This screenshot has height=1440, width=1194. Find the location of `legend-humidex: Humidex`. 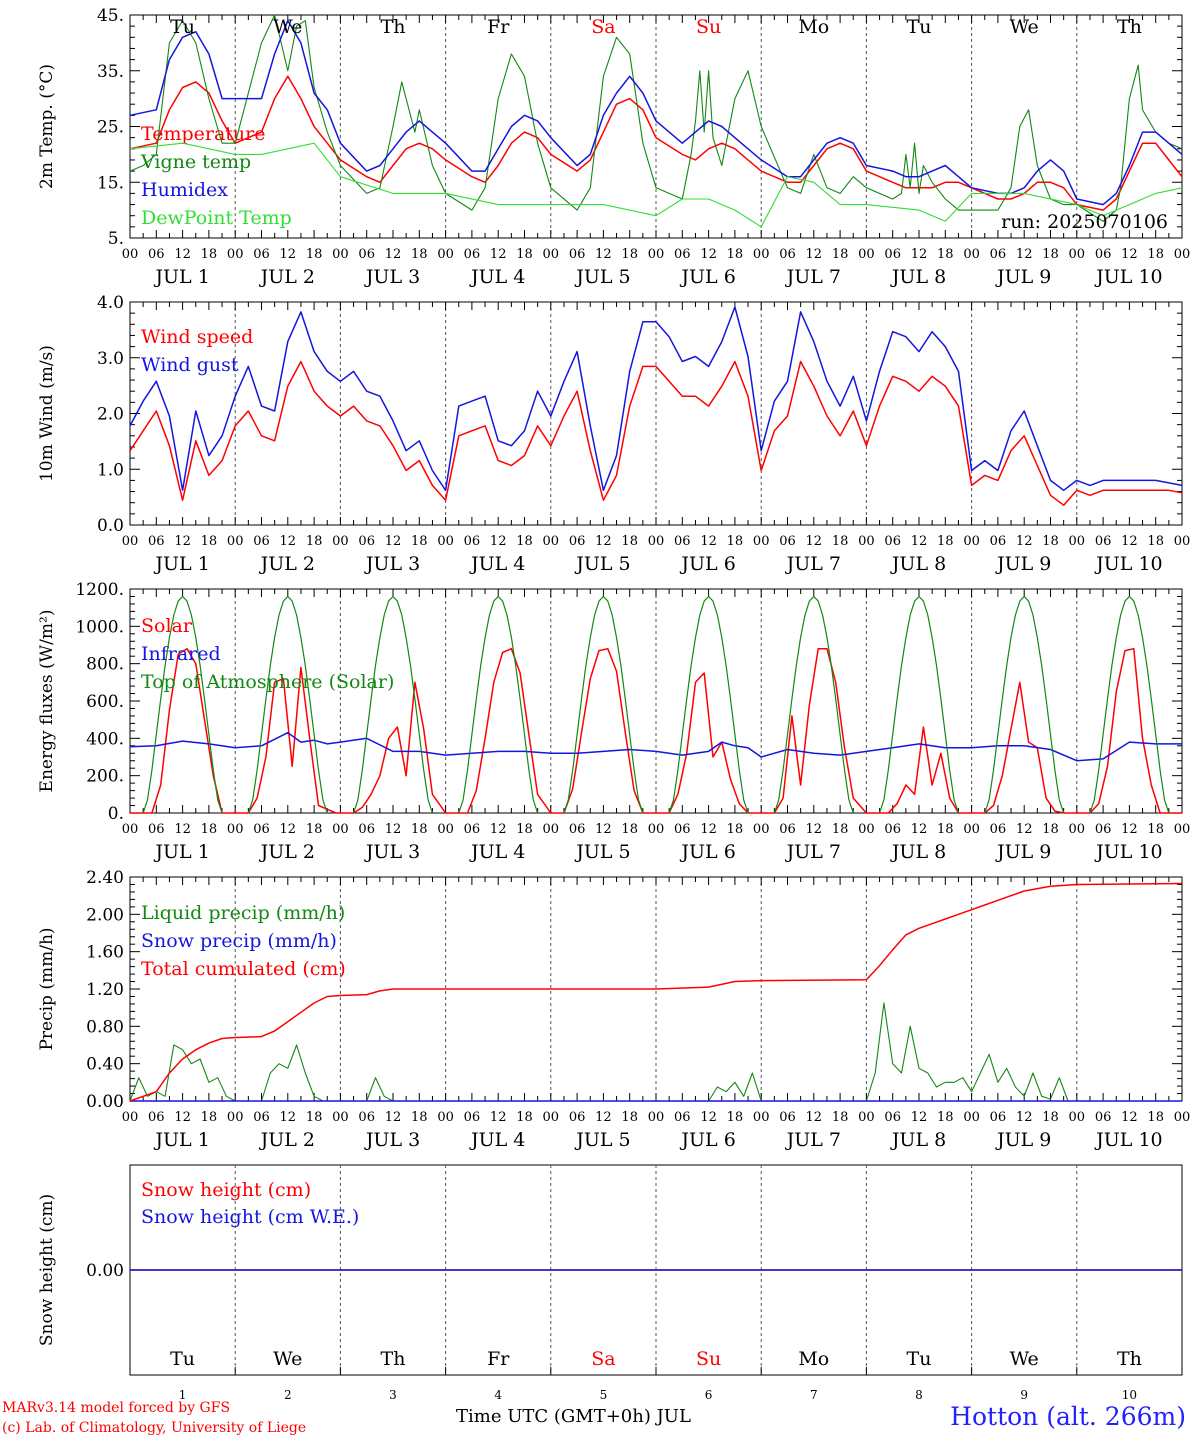

legend-humidex: Humidex is located at coordinates (184, 190).